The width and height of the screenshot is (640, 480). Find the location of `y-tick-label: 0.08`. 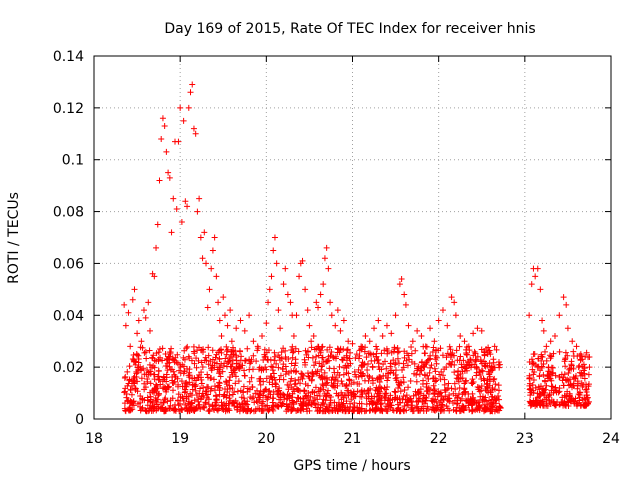

y-tick-label: 0.08 is located at coordinates (68, 213).